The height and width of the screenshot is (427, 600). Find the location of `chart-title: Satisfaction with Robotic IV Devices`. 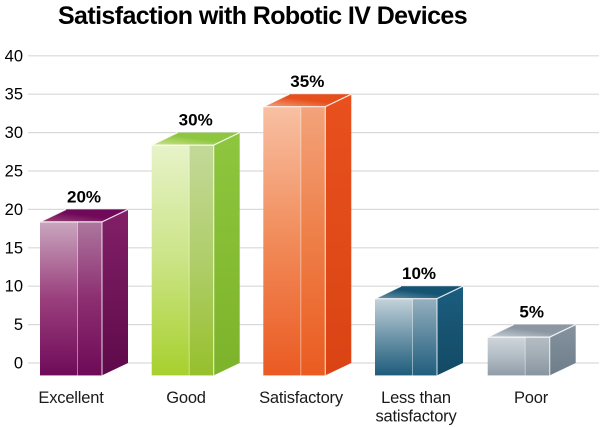

chart-title: Satisfaction with Robotic IV Devices is located at coordinates (262, 16).